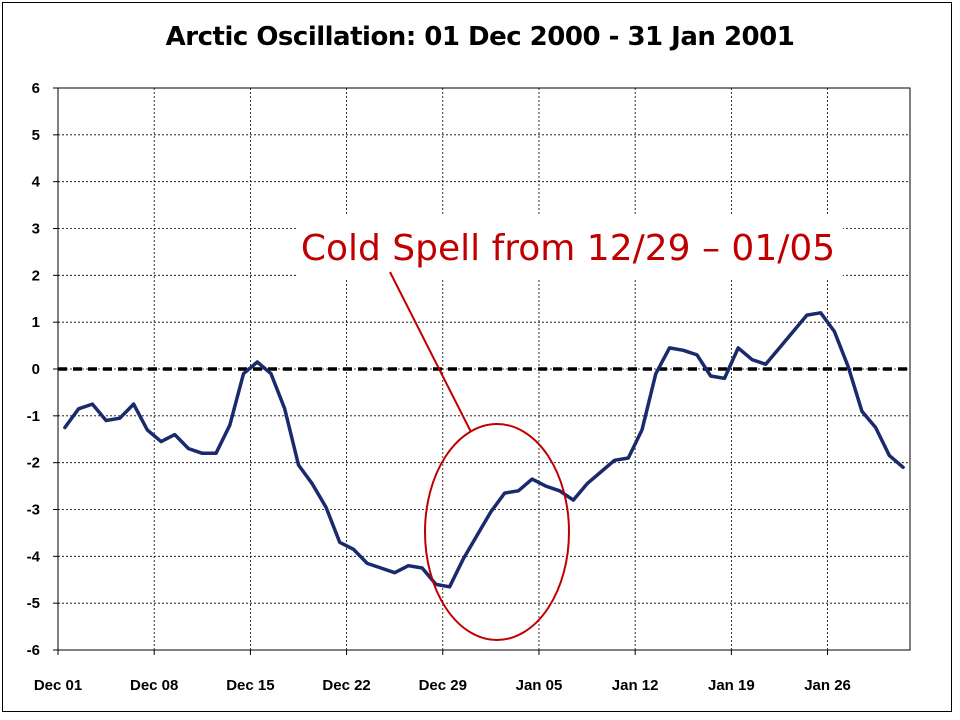  I want to click on x-tick-label: Dec 01, so click(58, 685).